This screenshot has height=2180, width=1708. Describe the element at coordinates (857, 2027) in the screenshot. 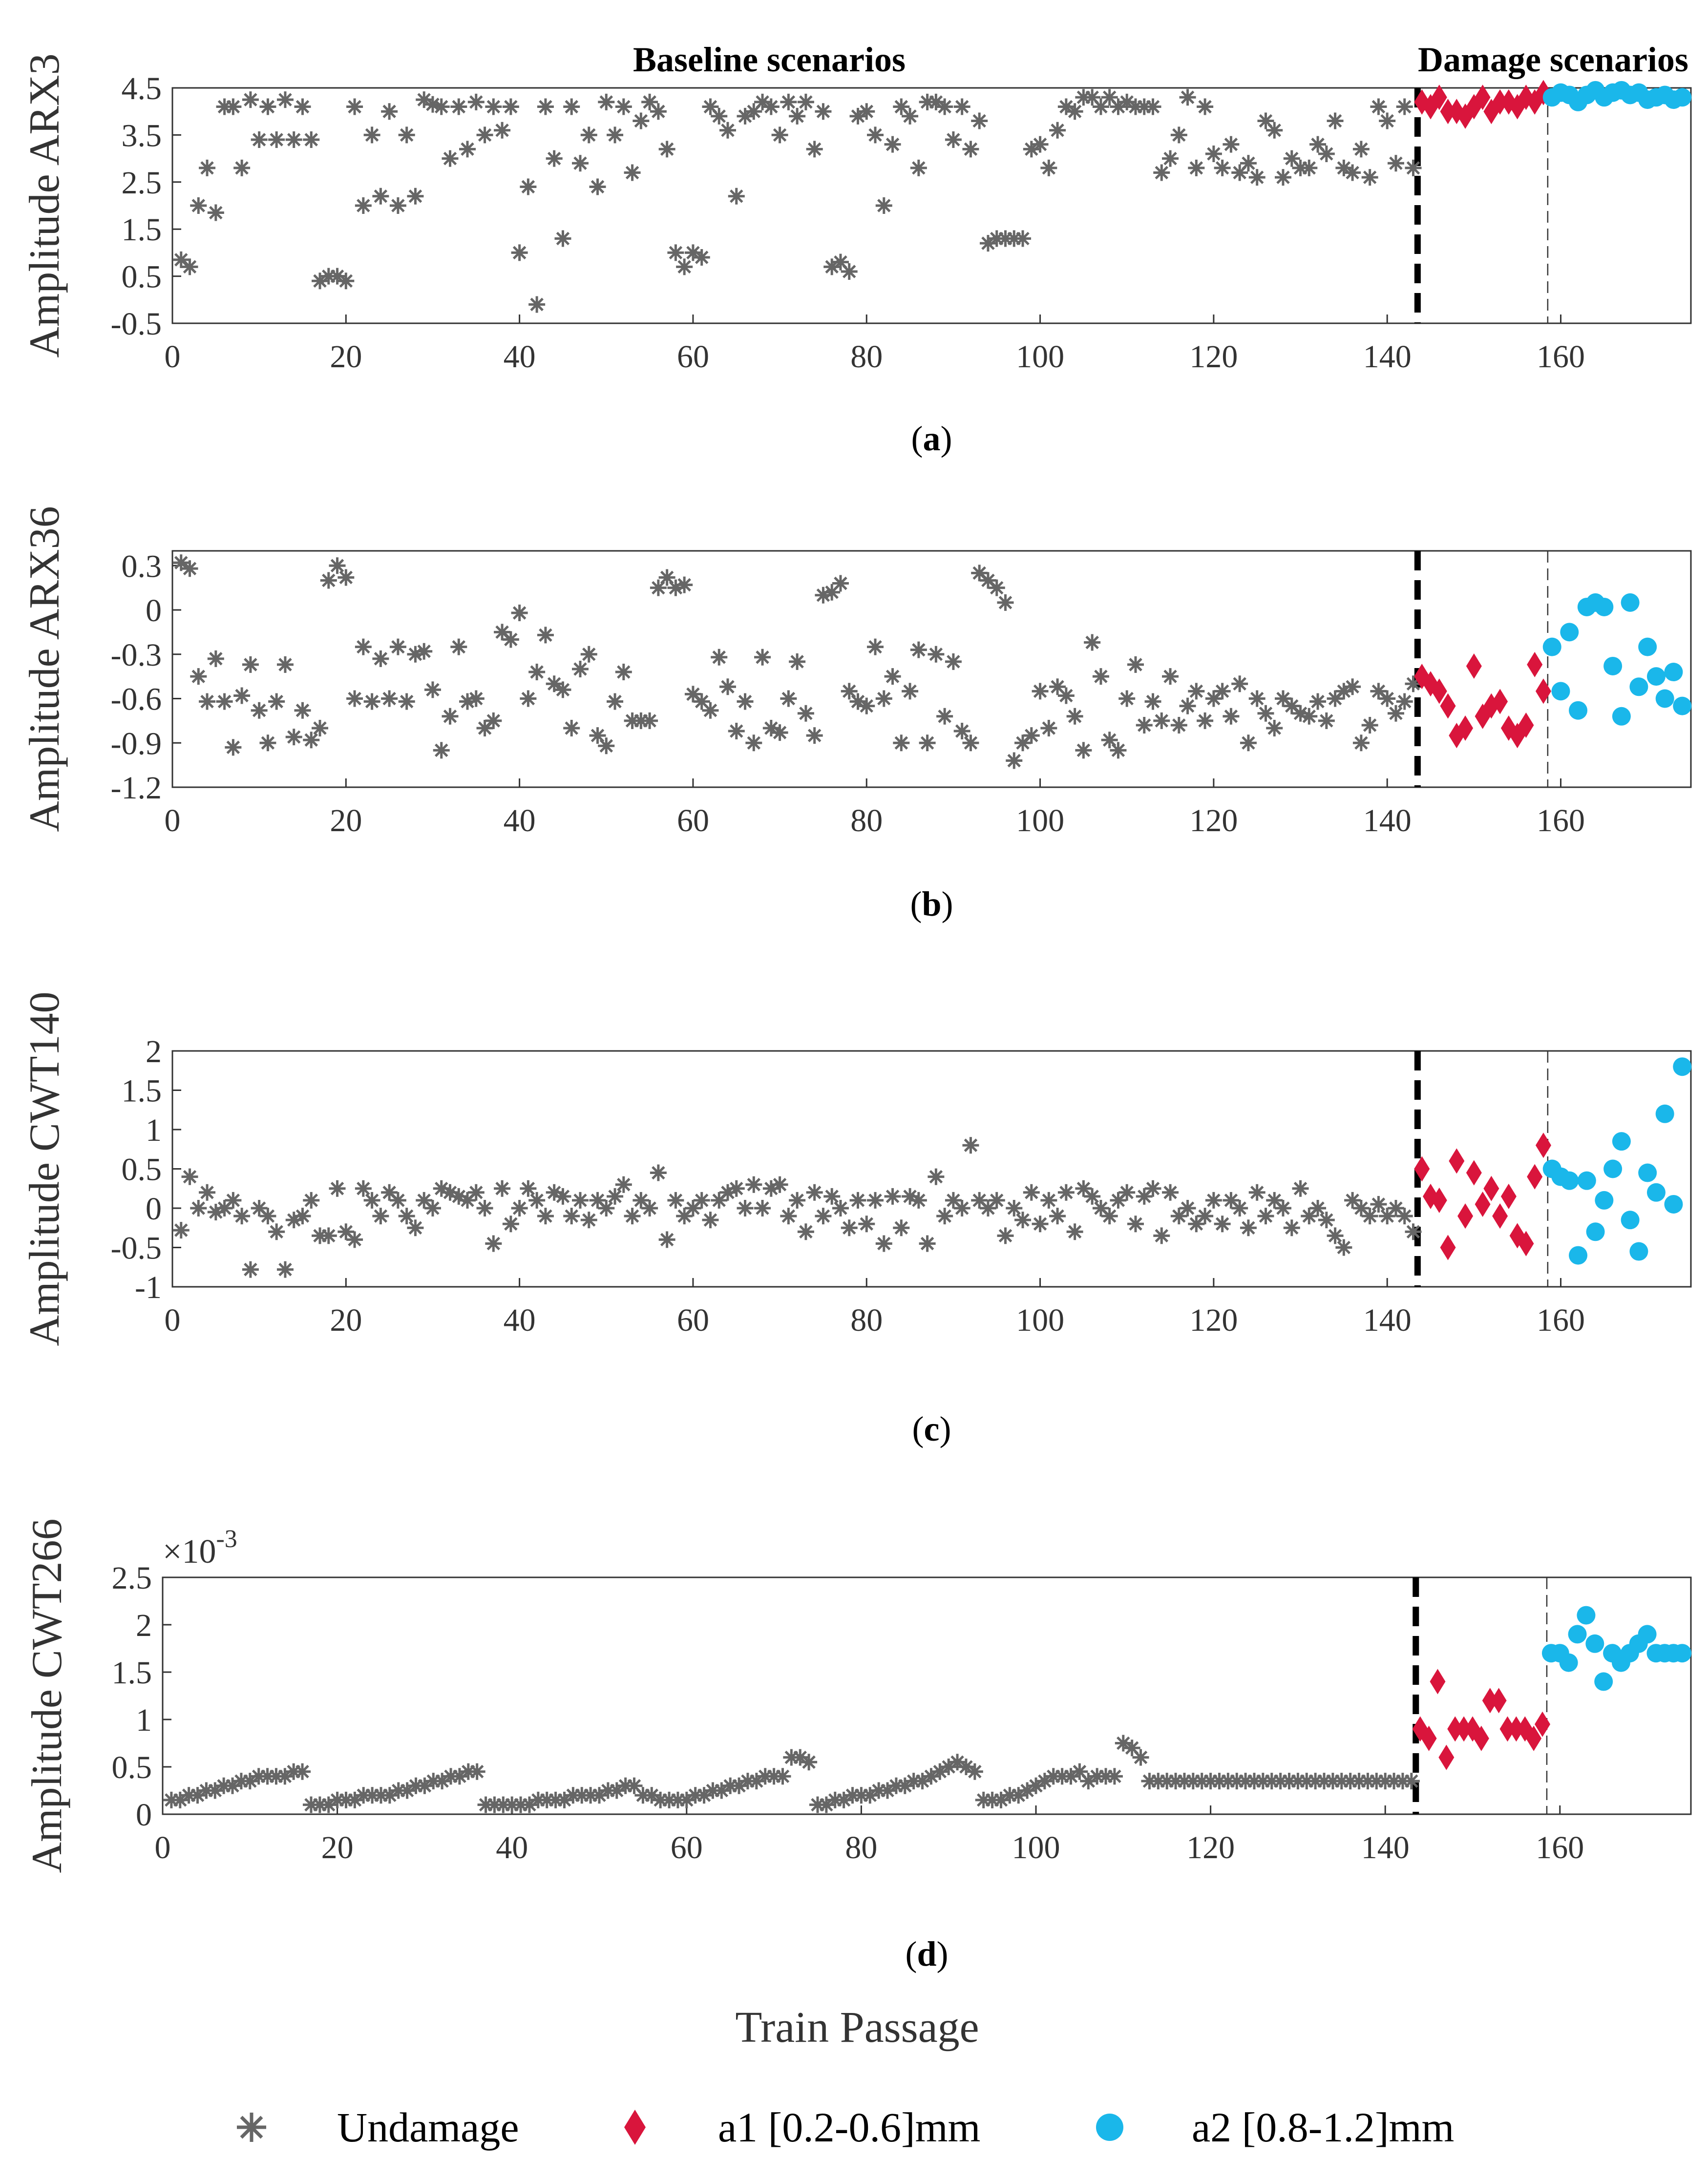

I see `x-axis-title: Train Passage` at that location.